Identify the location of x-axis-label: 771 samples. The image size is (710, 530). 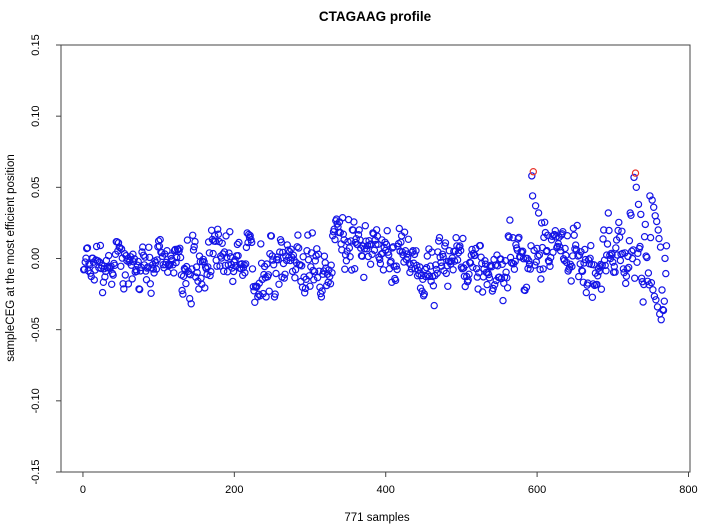
(376, 518).